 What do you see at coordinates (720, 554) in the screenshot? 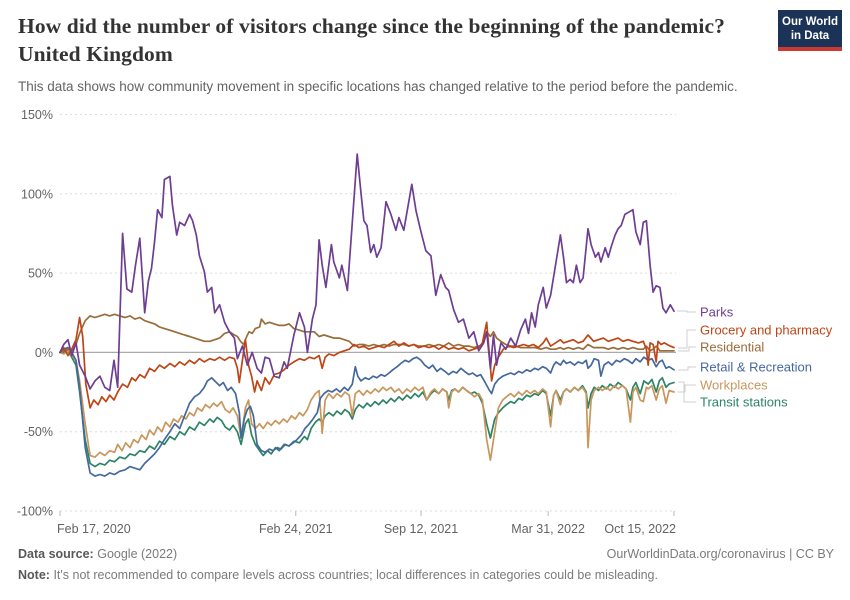
I see `owid-attribution-link: OurWorldinData.org/coronavirus | CC BY` at bounding box center [720, 554].